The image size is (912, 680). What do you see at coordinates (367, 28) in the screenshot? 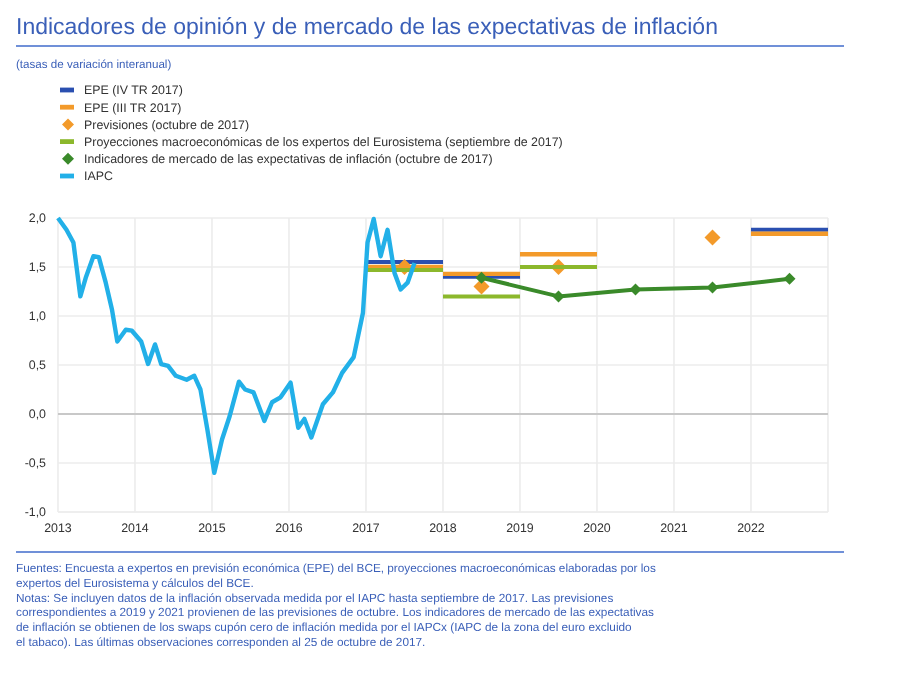
I see `chart-title: Indicadores de opinión y de mercado de las expectativas de inflación` at bounding box center [367, 28].